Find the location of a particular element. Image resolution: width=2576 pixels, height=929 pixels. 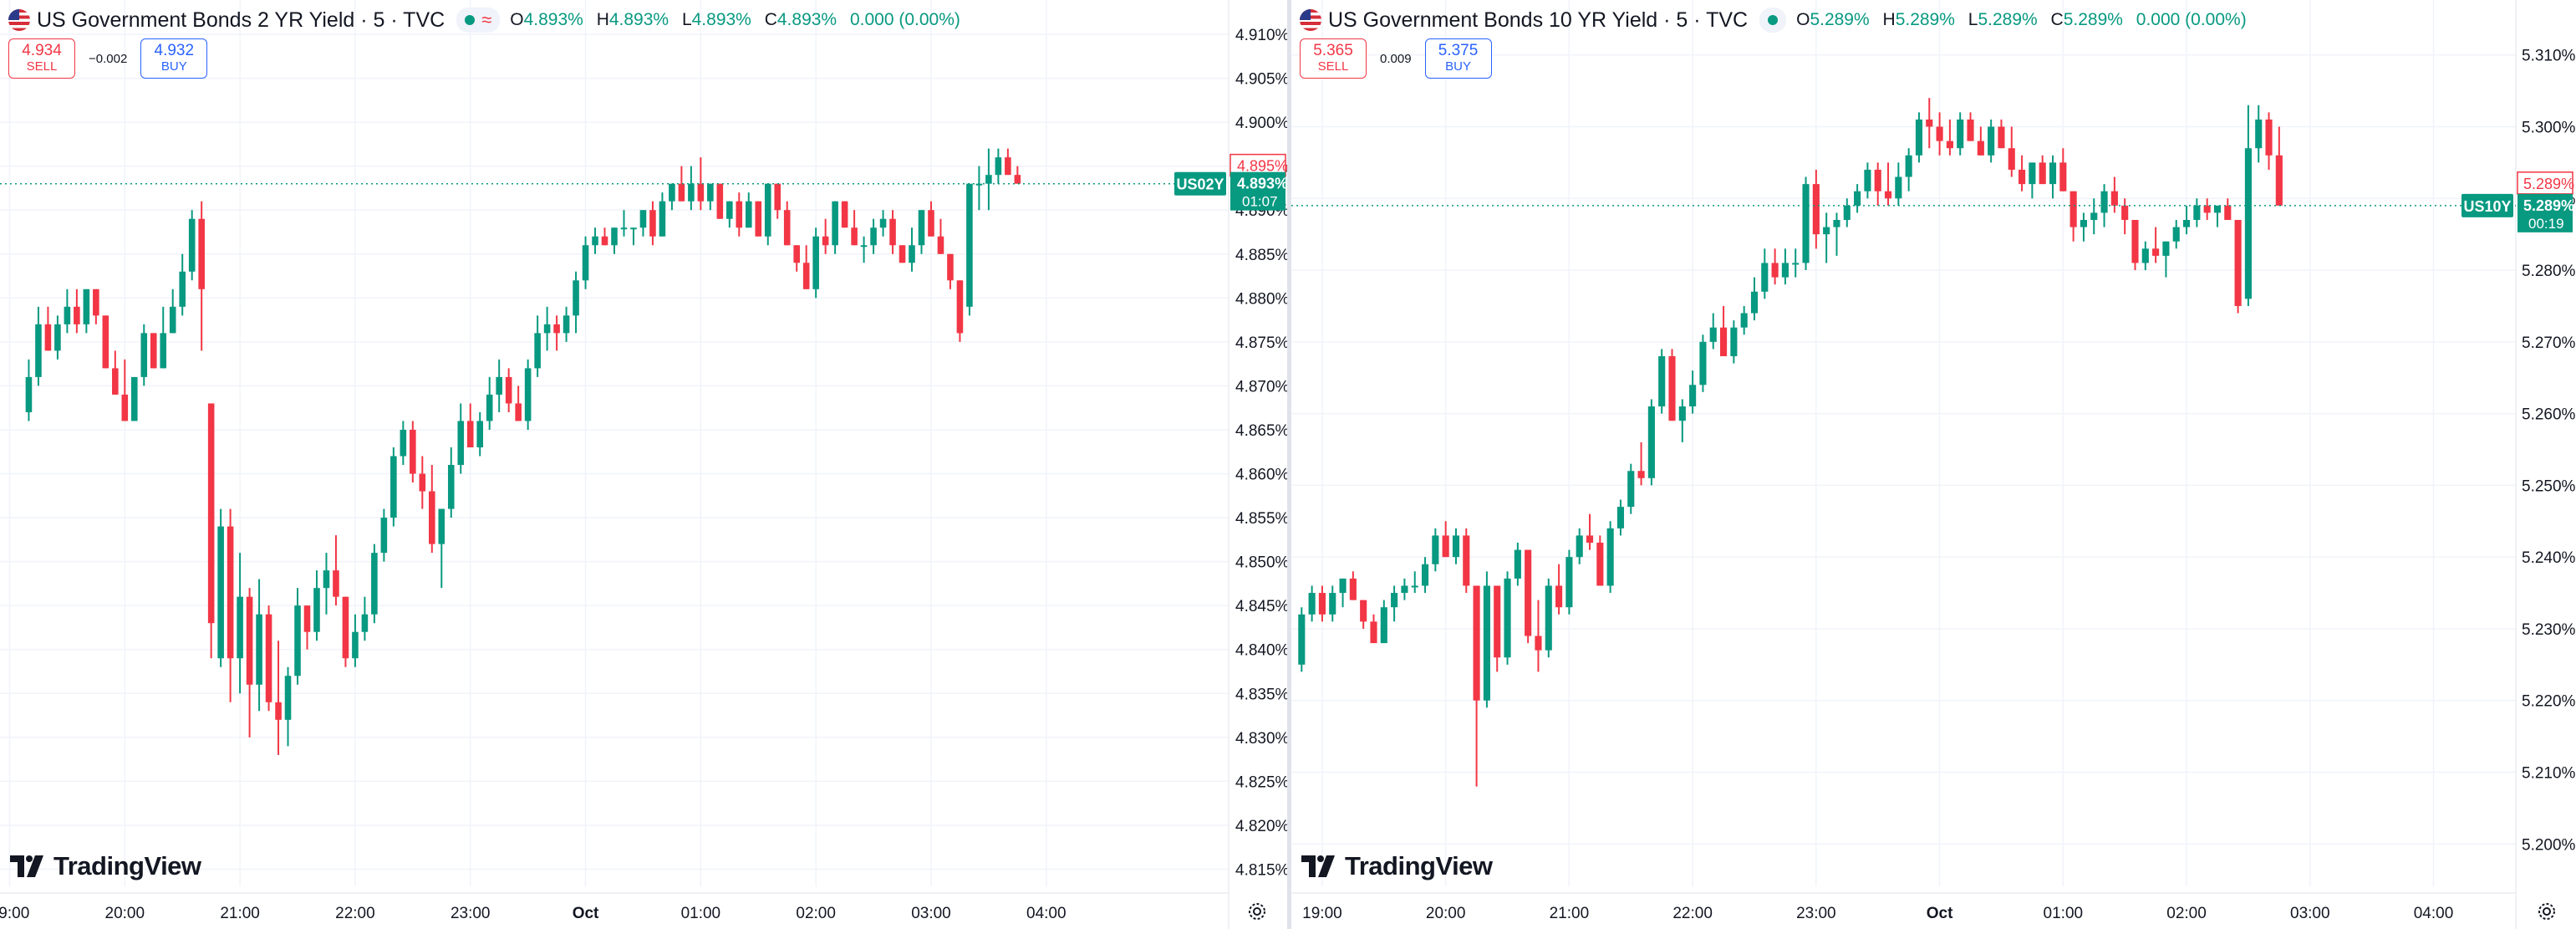

y-tick-label: 5.270% is located at coordinates (2549, 343).